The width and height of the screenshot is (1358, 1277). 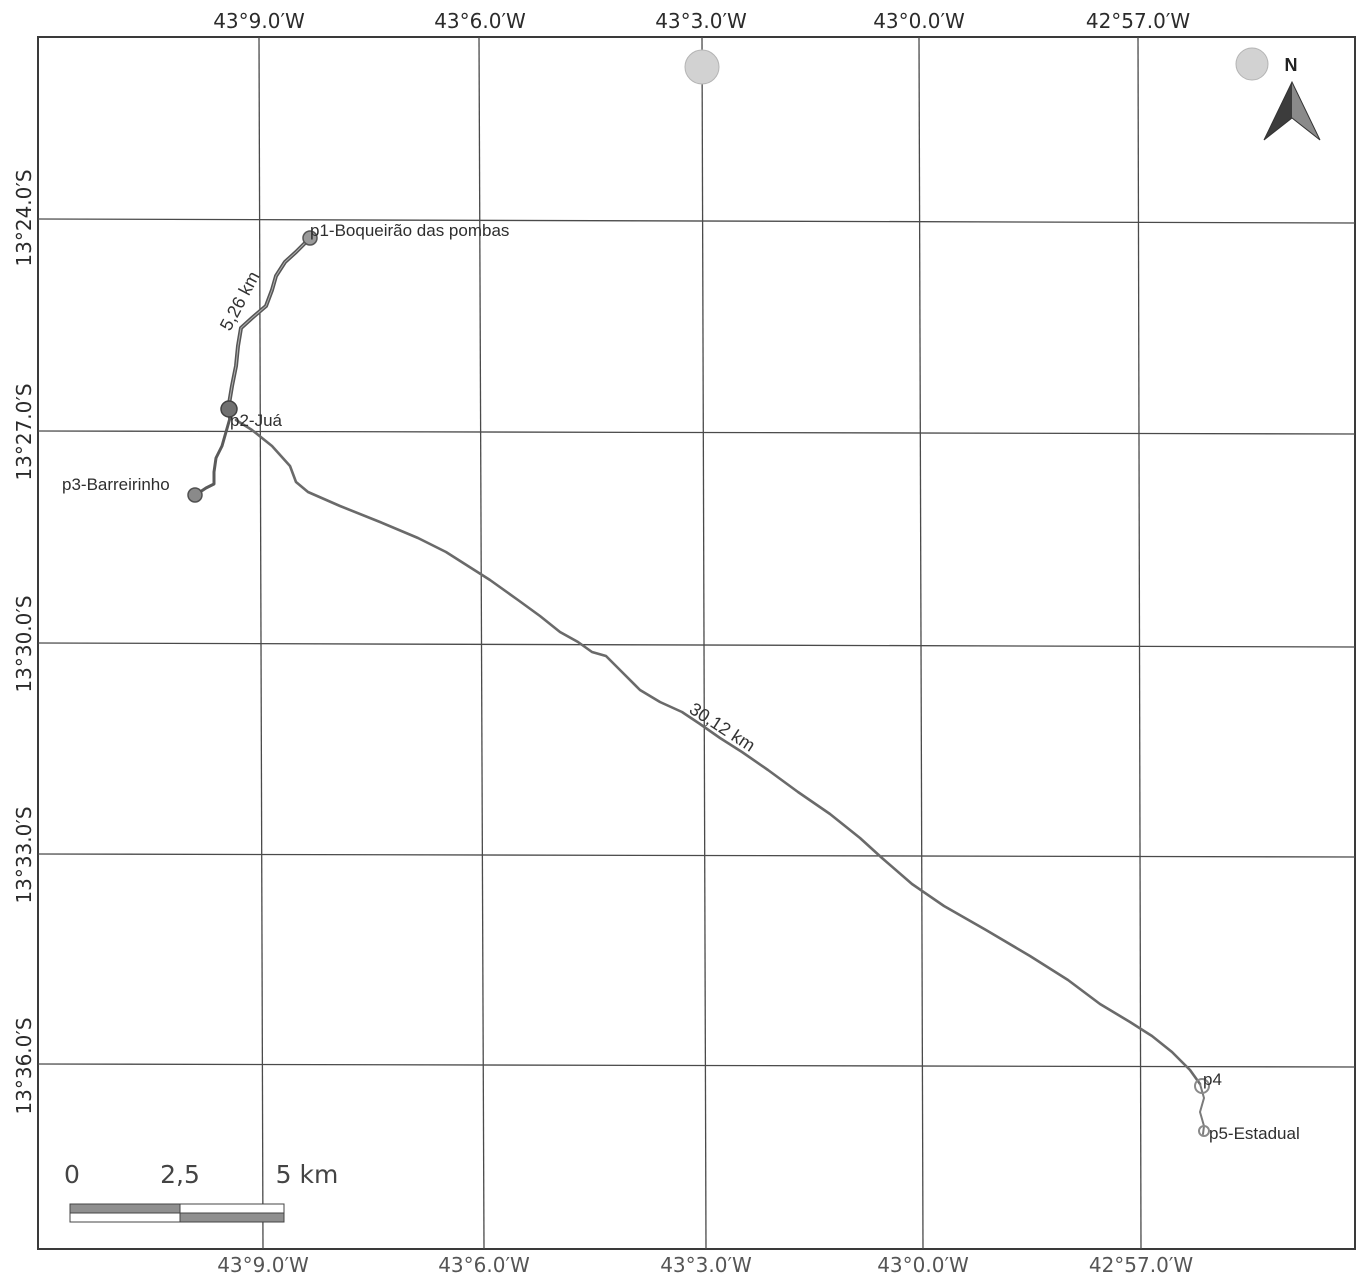 What do you see at coordinates (256, 420) in the screenshot?
I see `label-p2: p2-Juá` at bounding box center [256, 420].